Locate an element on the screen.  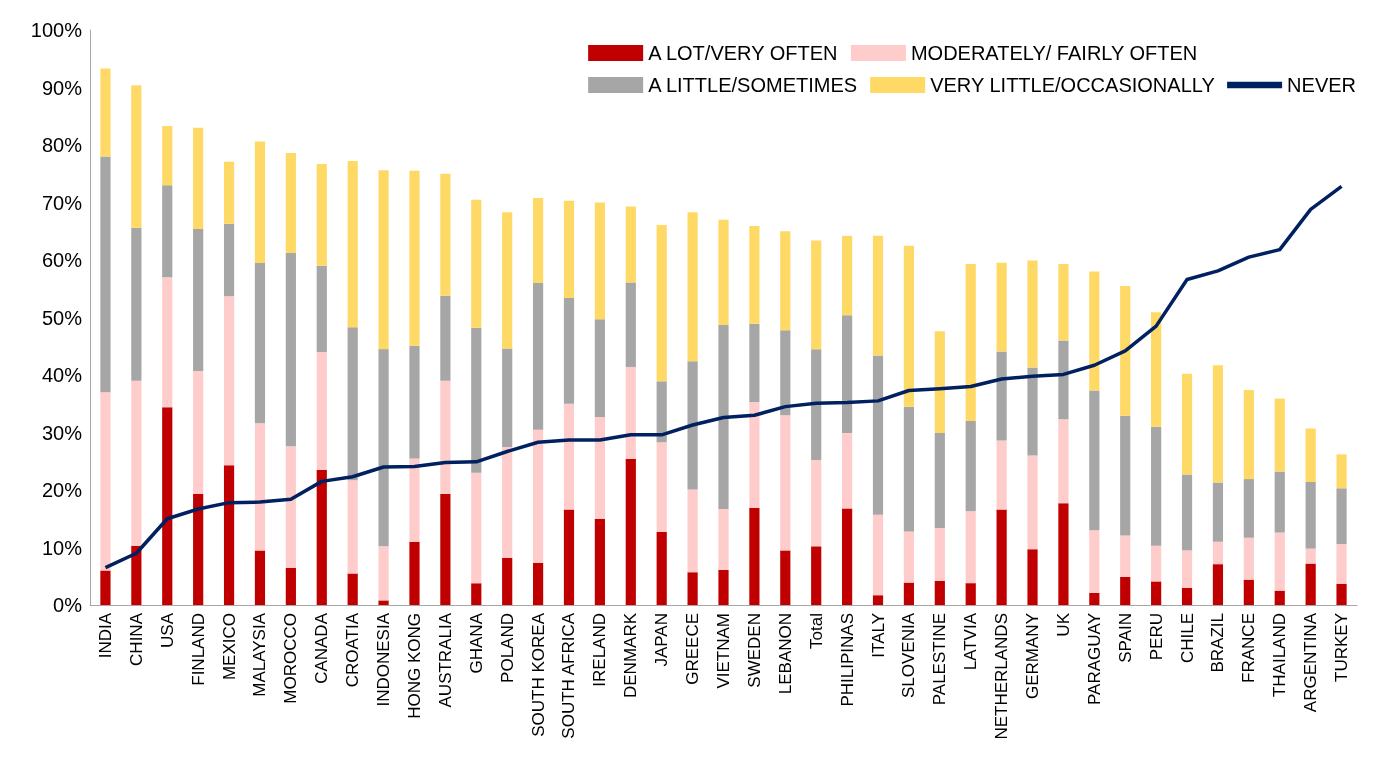
x-tick-label: DENMARK is located at coordinates (631, 655).